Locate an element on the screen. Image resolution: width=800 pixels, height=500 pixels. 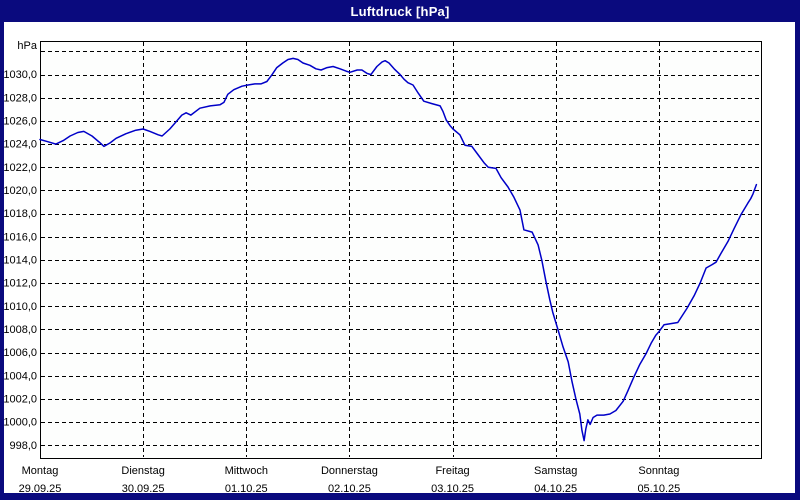
y-tick-label: 1012,0 is located at coordinates (20, 284).